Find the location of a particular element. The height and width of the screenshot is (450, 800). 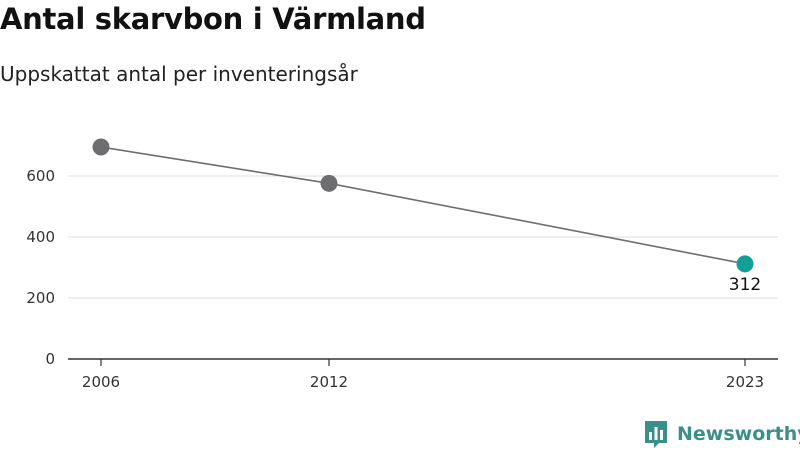

data-point-2023 is located at coordinates (745, 264).